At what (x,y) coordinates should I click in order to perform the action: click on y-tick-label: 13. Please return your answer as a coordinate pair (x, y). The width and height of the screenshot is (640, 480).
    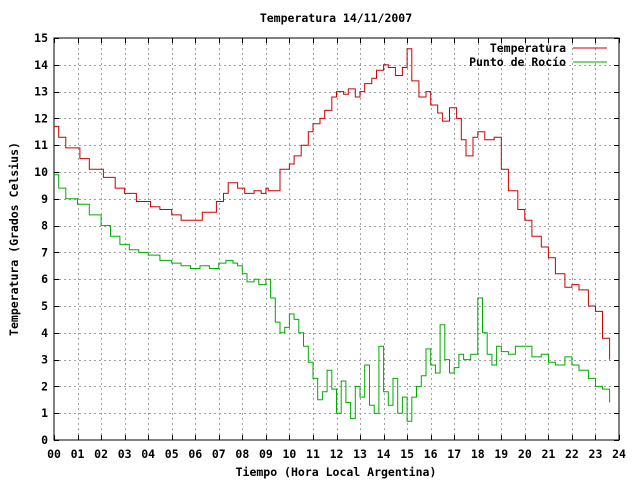
    Looking at the image, I should click on (41, 92).